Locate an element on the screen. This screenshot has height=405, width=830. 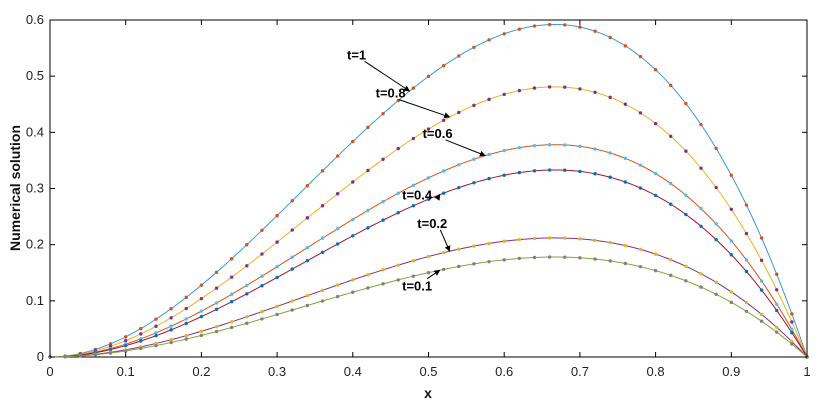
x-tick-label: 0.4 is located at coordinates (353, 371).